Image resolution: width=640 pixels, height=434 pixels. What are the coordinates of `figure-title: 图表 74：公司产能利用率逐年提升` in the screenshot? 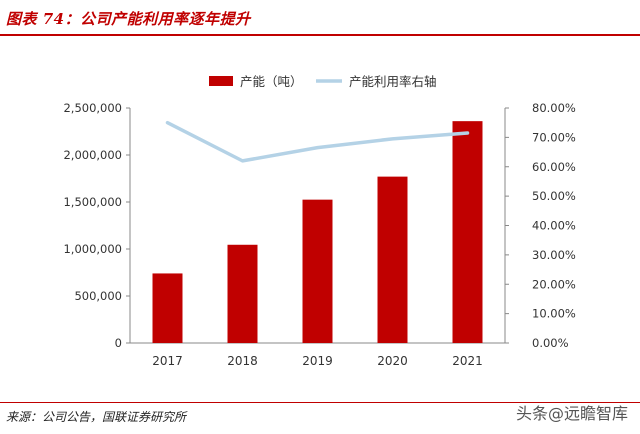 It's located at (128, 19).